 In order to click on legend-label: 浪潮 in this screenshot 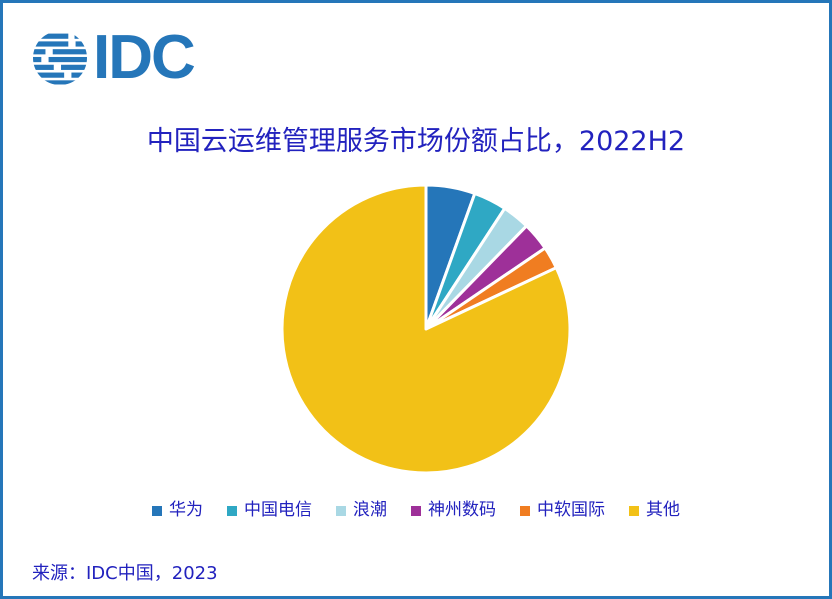, I will do `click(370, 510)`.